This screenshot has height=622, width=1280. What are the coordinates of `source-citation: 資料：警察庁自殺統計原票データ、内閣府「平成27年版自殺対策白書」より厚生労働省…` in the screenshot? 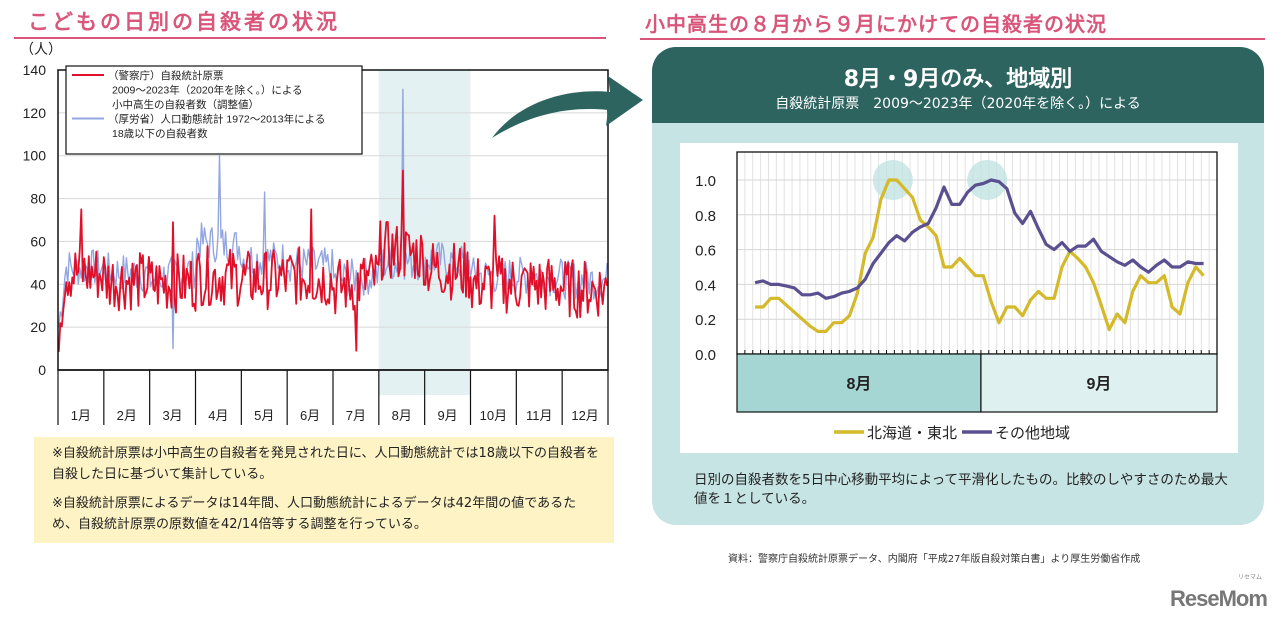 It's located at (934, 559).